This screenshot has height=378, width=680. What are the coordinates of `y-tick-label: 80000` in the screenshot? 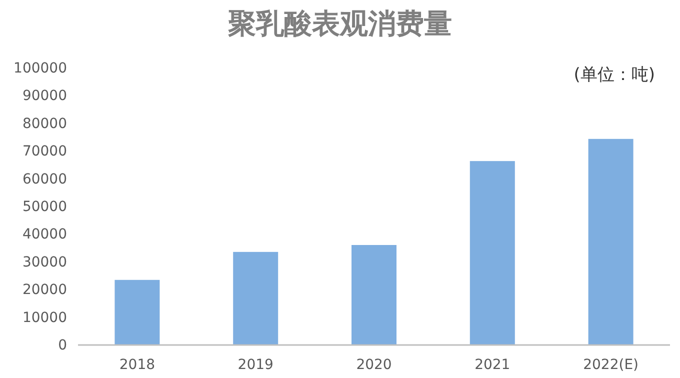 It's located at (44, 124).